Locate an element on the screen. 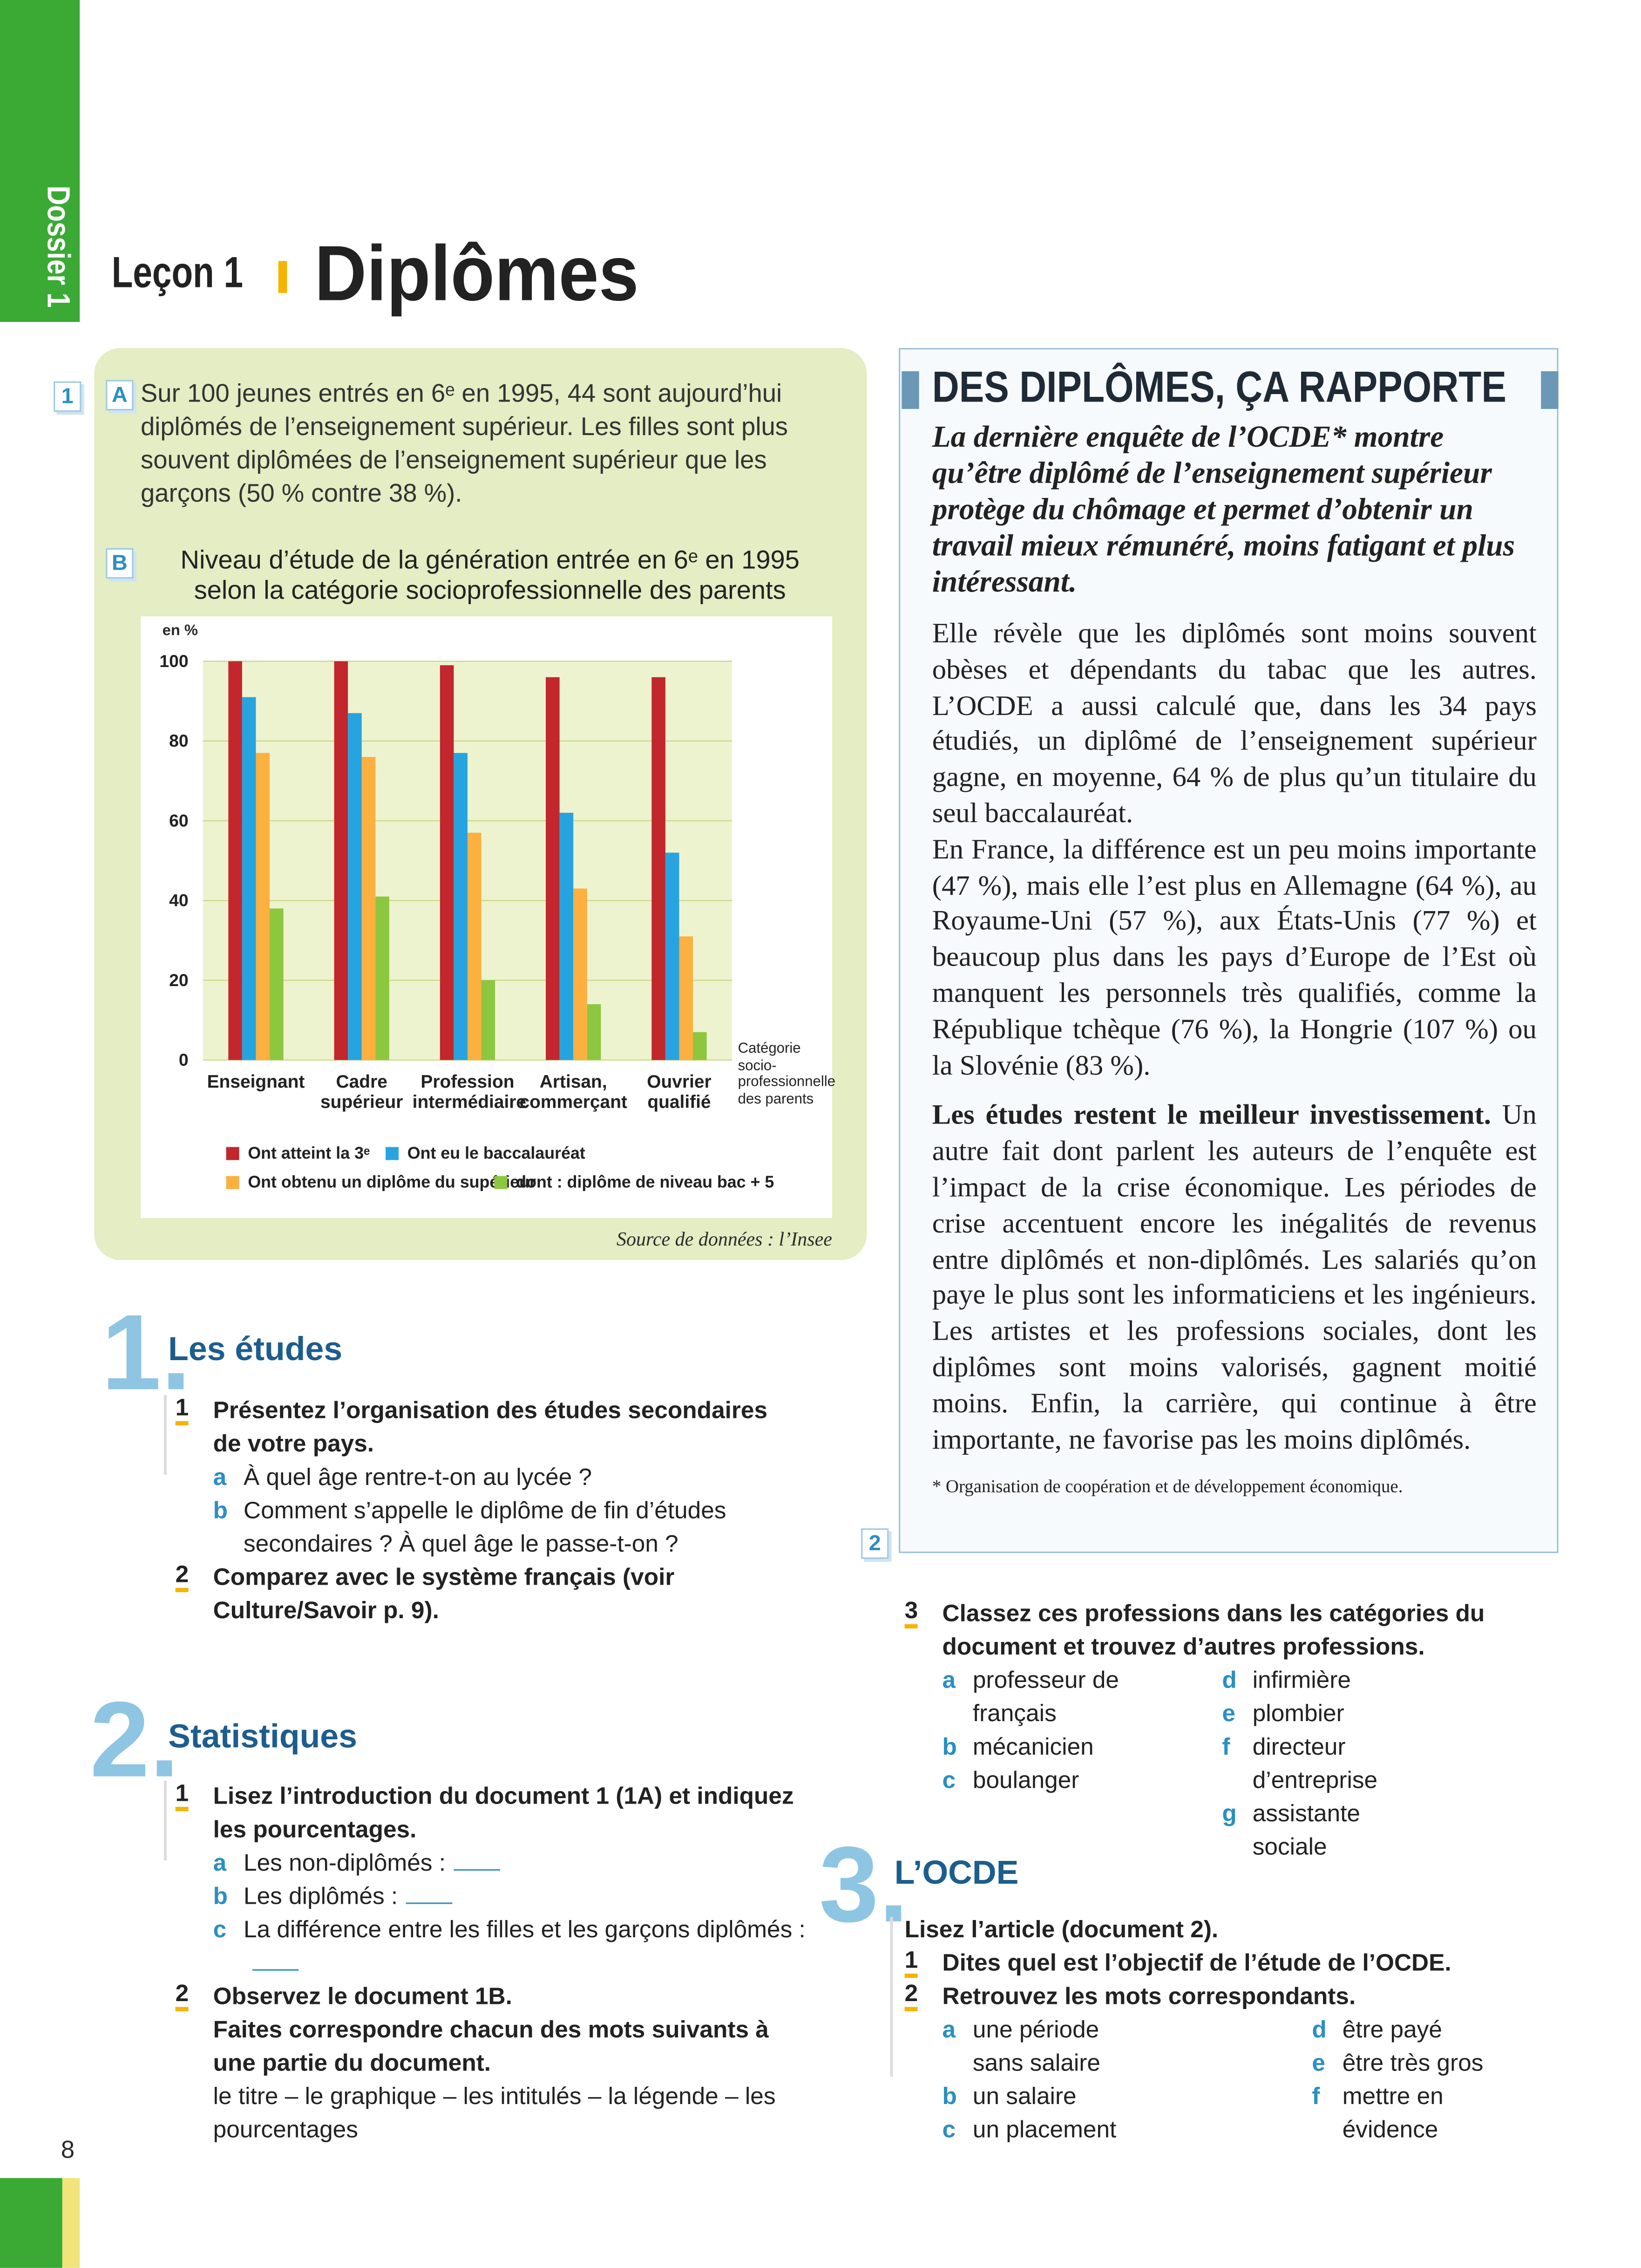 This screenshot has width=1641, height=2268. sub-text: Les non-diplômés : is located at coordinates (372, 1863).